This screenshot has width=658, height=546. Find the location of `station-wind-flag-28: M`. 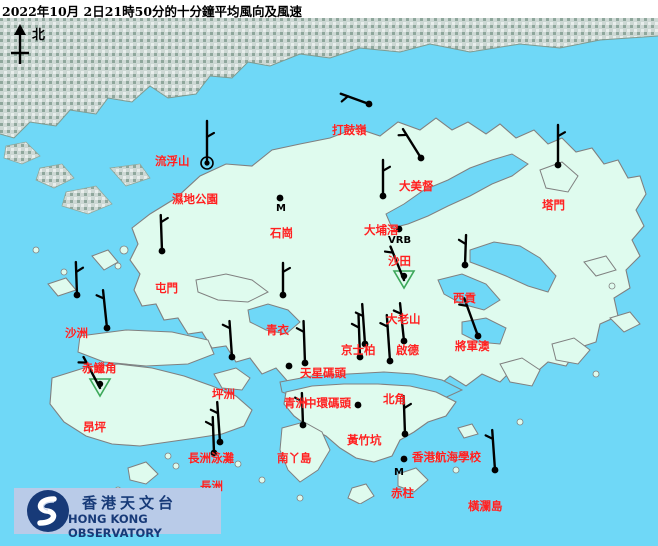

station-wind-flag-28: M is located at coordinates (399, 472).